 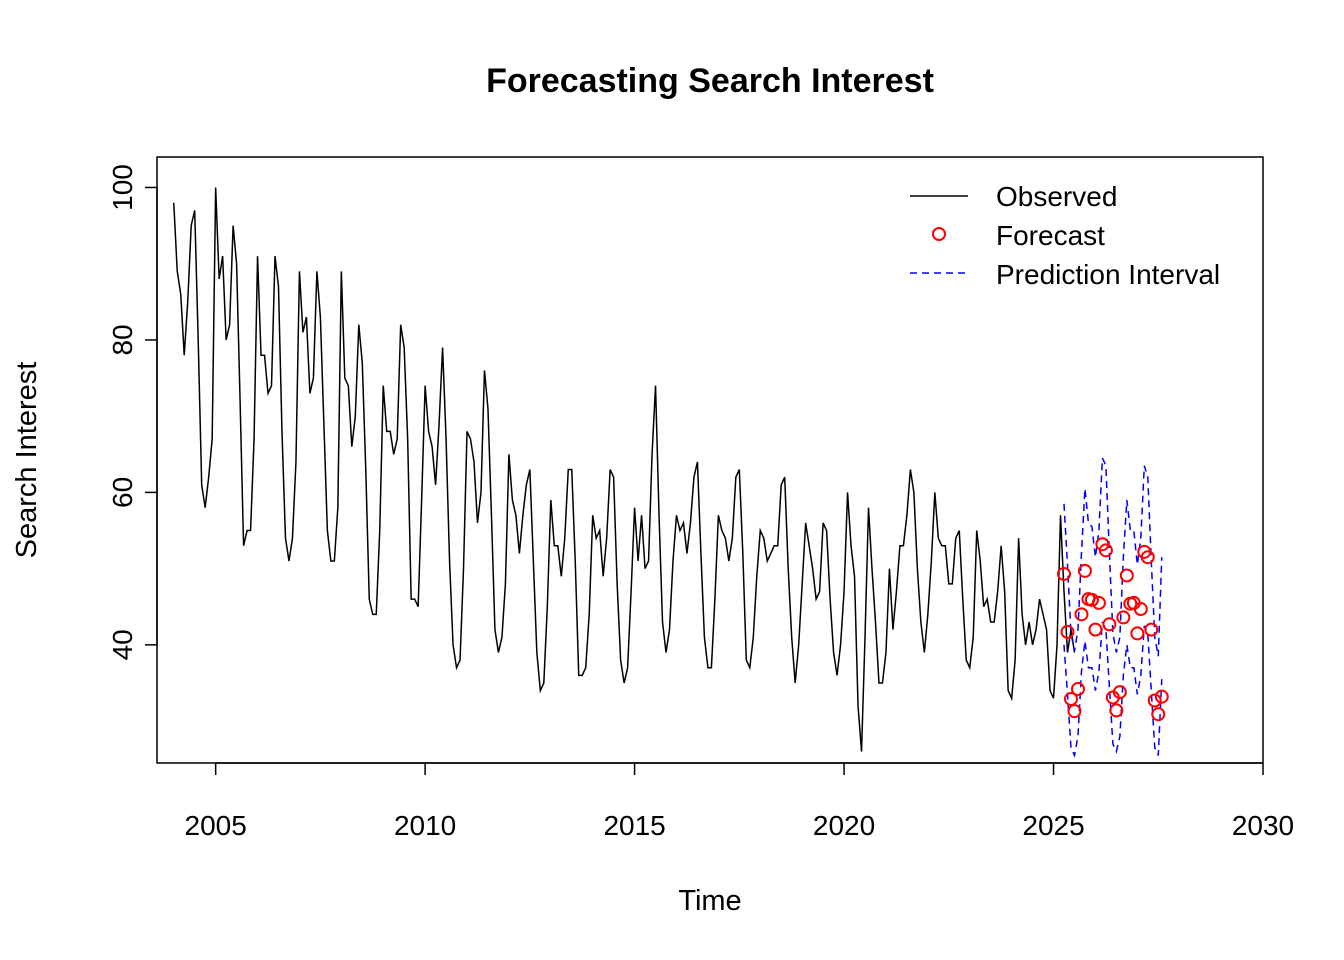 What do you see at coordinates (122, 492) in the screenshot?
I see `y-tick-label: 60` at bounding box center [122, 492].